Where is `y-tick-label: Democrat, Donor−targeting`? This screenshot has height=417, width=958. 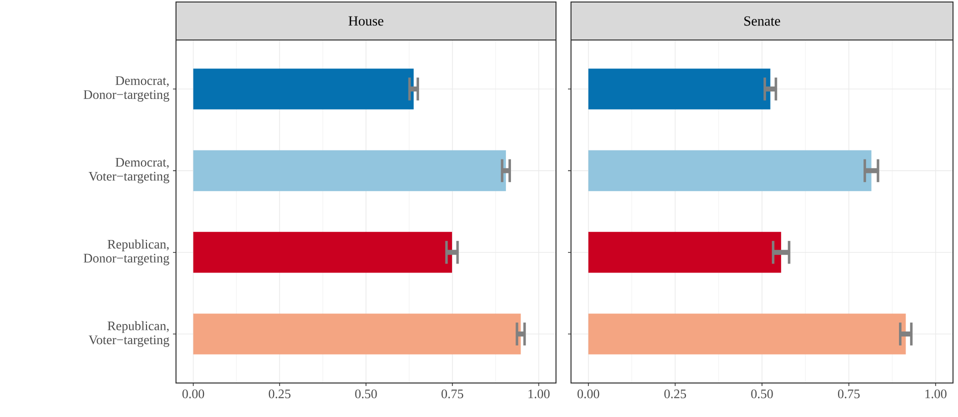
y-tick-label: Democrat, Donor−targeting is located at coordinates (127, 89).